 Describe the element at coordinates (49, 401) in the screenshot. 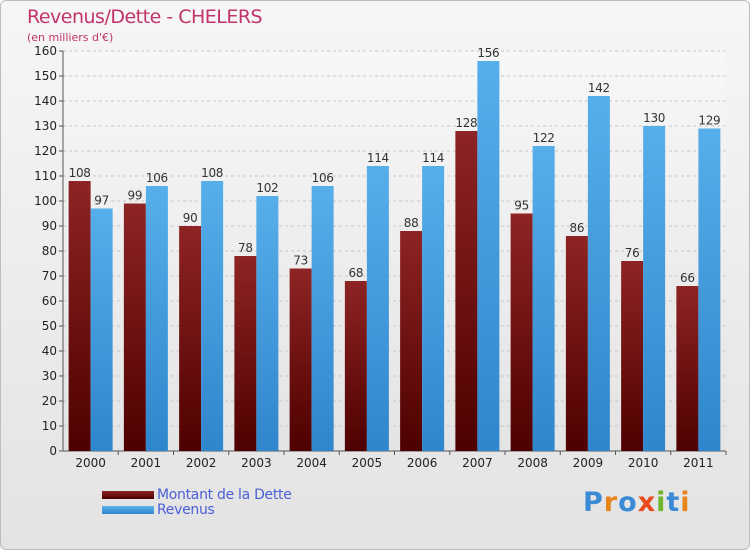

I see `y-tick-label: 20` at that location.